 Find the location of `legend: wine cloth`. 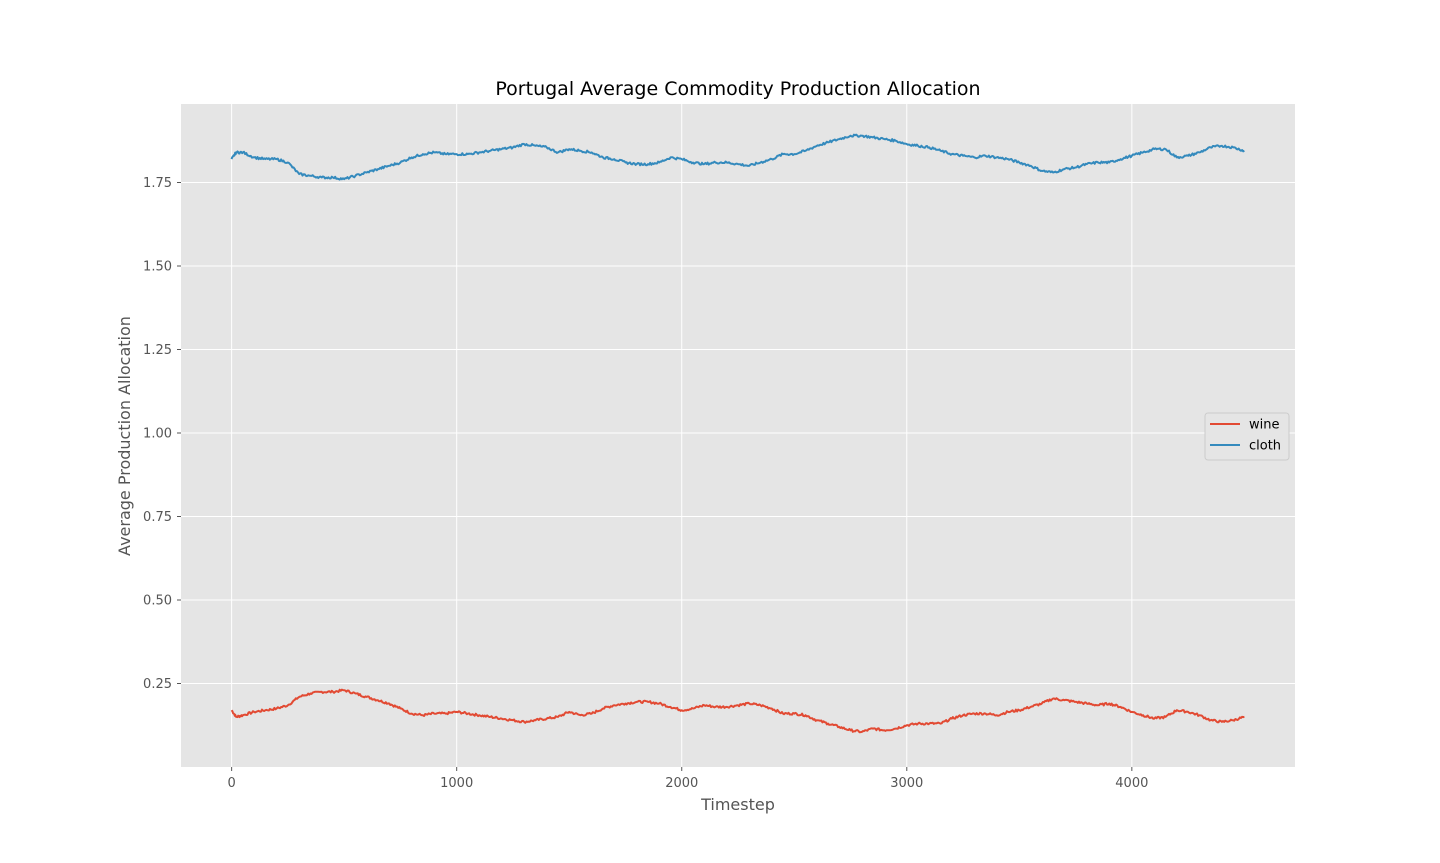

legend: wine cloth is located at coordinates (1247, 436).